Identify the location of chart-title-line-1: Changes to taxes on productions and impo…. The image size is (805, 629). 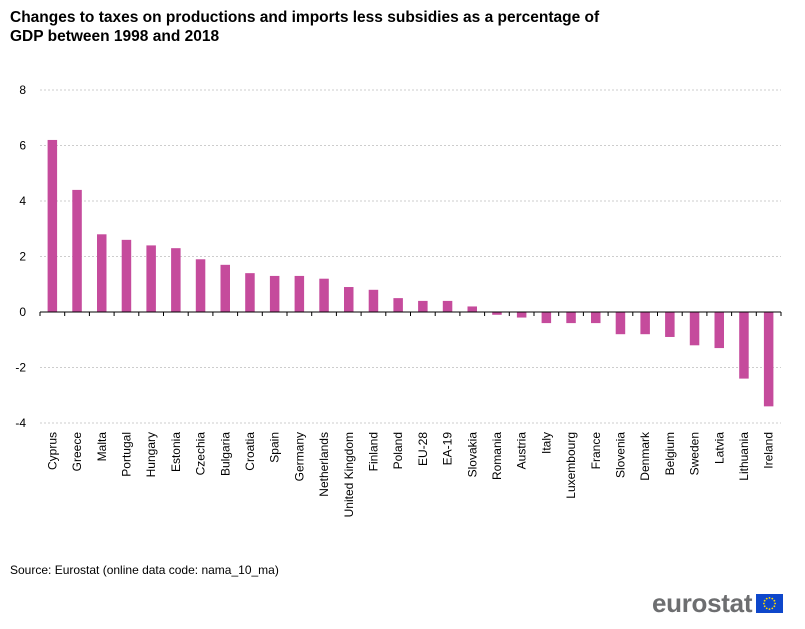
(305, 17).